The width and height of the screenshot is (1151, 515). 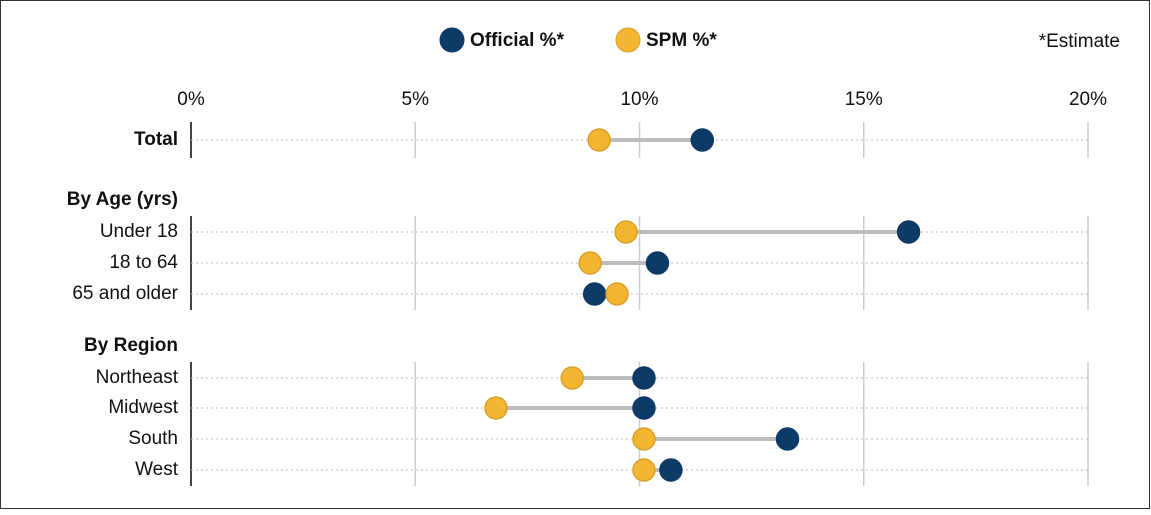 I want to click on category-label: Midwest, so click(x=143, y=407).